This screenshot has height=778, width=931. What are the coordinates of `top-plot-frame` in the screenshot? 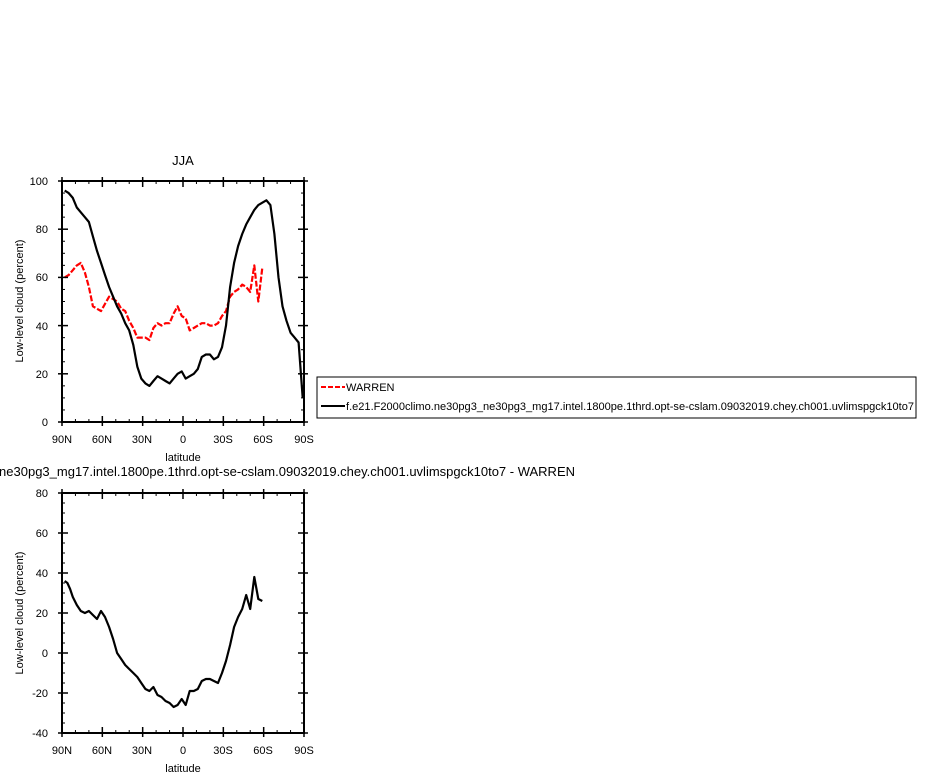 It's located at (183, 301).